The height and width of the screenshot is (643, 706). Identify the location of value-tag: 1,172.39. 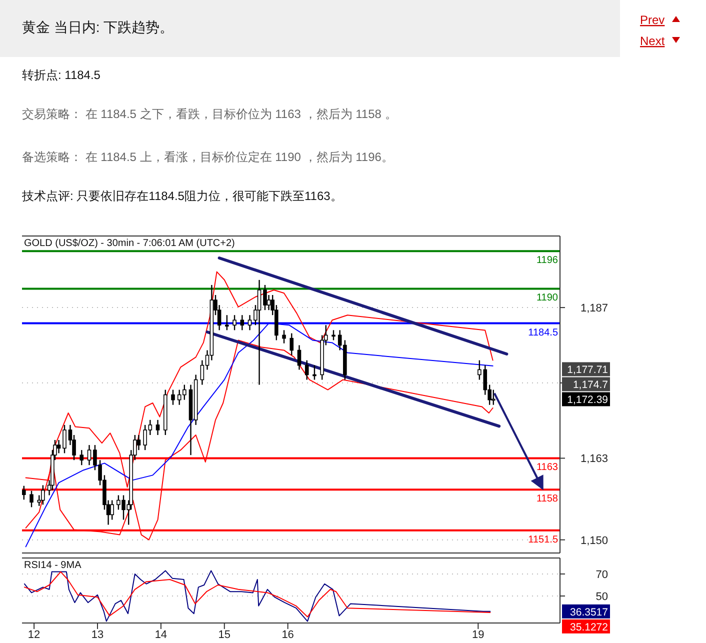
(586, 399).